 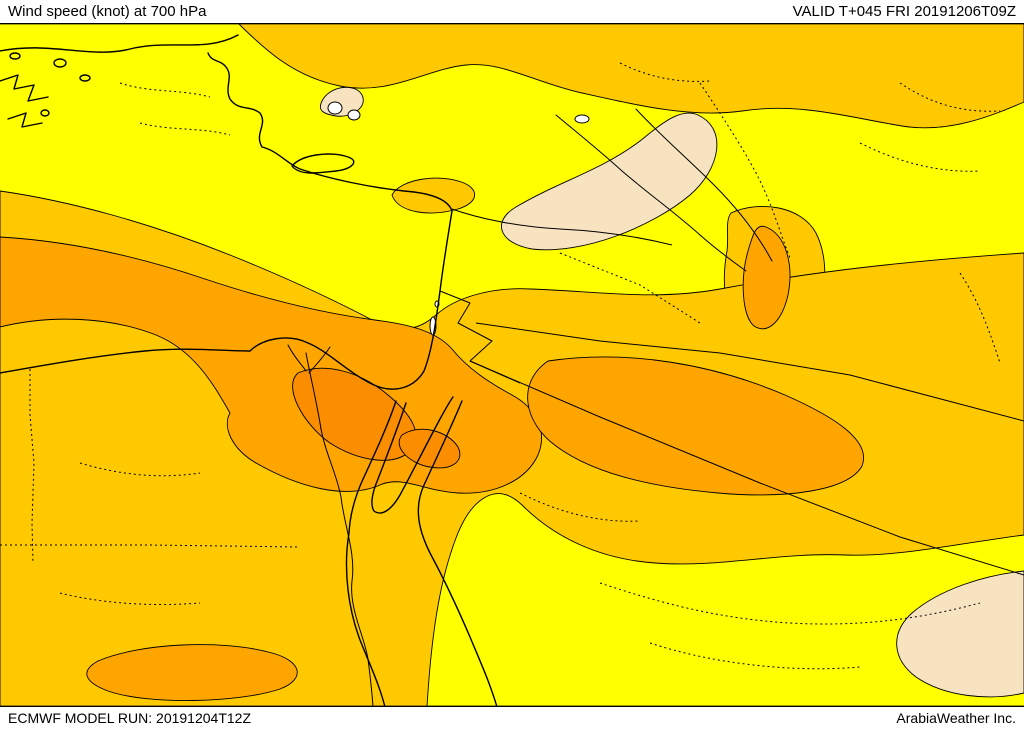 What do you see at coordinates (630, 75) in the screenshot?
I see `wind-band-gold-top` at bounding box center [630, 75].